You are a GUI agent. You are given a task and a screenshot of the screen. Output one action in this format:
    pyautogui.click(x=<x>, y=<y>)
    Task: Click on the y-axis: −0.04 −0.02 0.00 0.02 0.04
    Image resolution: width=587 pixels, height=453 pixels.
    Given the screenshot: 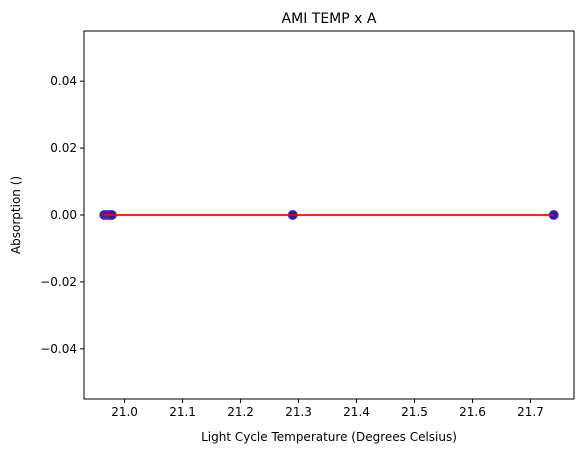 What is the action you would take?
    pyautogui.click(x=62, y=215)
    